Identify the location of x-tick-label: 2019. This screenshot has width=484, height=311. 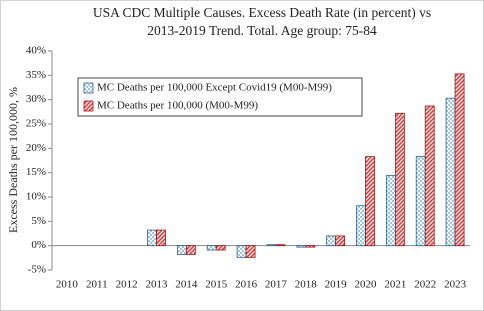
(336, 285).